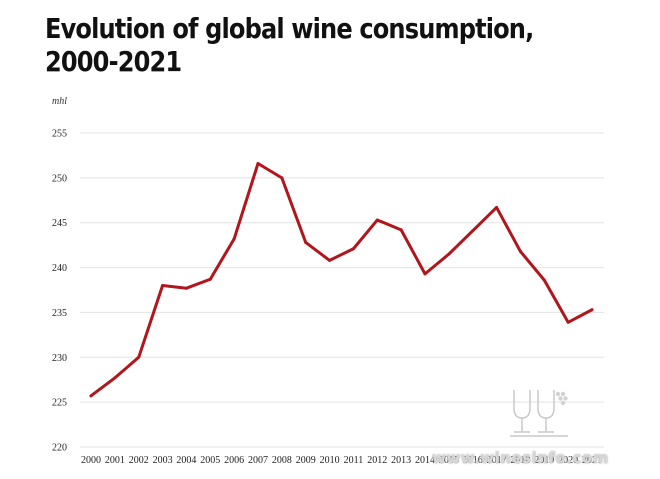 This screenshot has width=660, height=479. What do you see at coordinates (59, 358) in the screenshot?
I see `y-tick-label: 230` at bounding box center [59, 358].